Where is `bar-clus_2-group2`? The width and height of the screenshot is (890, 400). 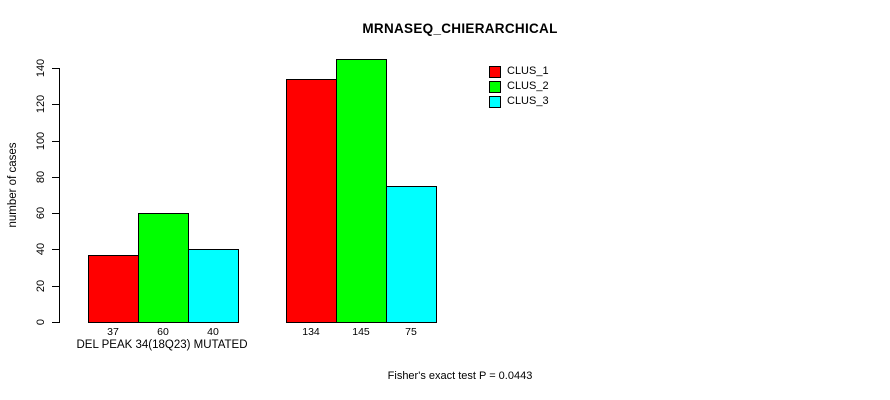 bar-clus_2-group2 is located at coordinates (361, 191).